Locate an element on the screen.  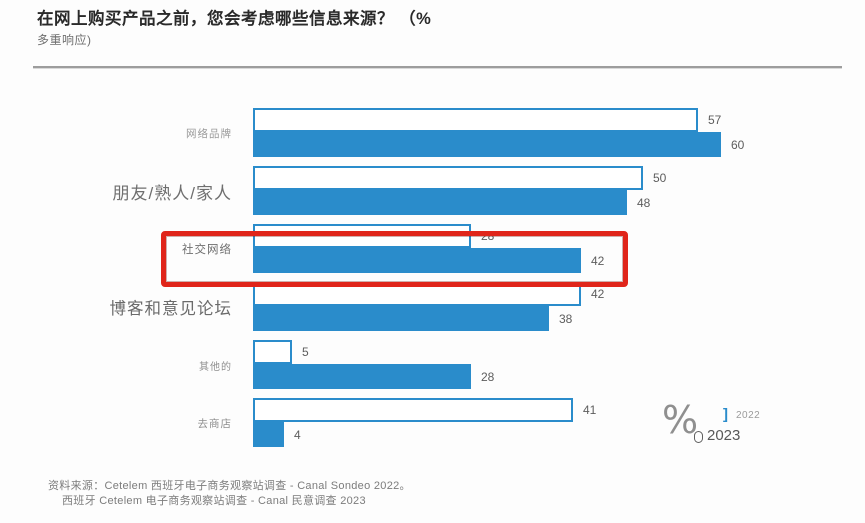
chart-header: 在网上购买产品之前，您会考虑哪些信息来源？ （% 多重响应) is located at coordinates (234, 28).